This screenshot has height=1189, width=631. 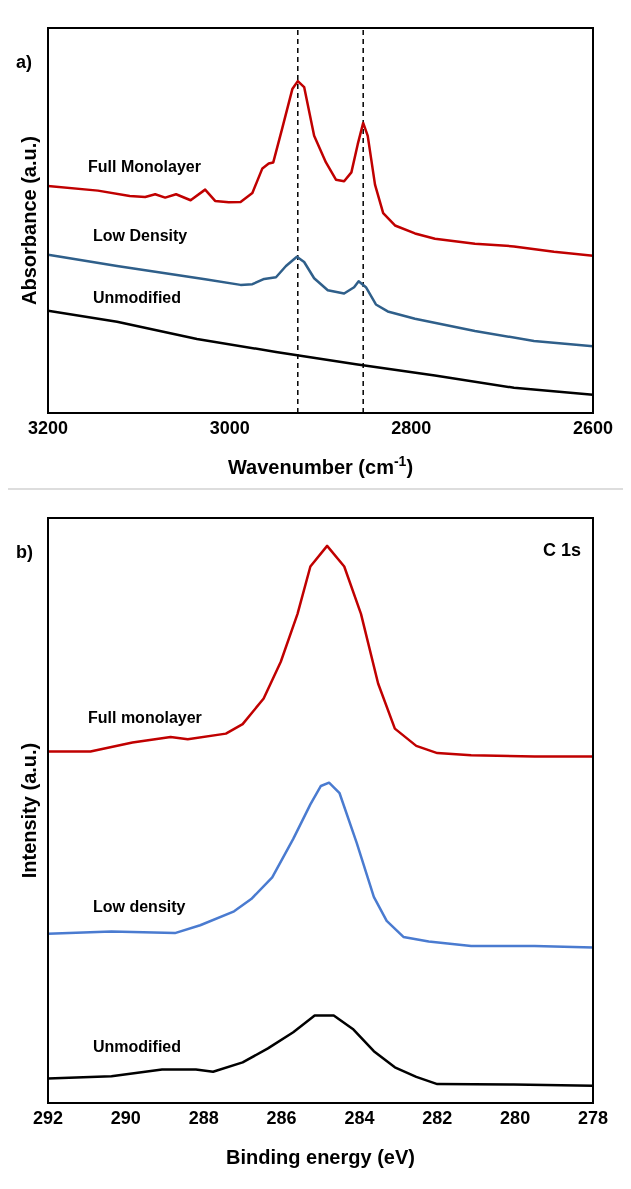 I want to click on x-tick-label: 2600, so click(x=593, y=427).